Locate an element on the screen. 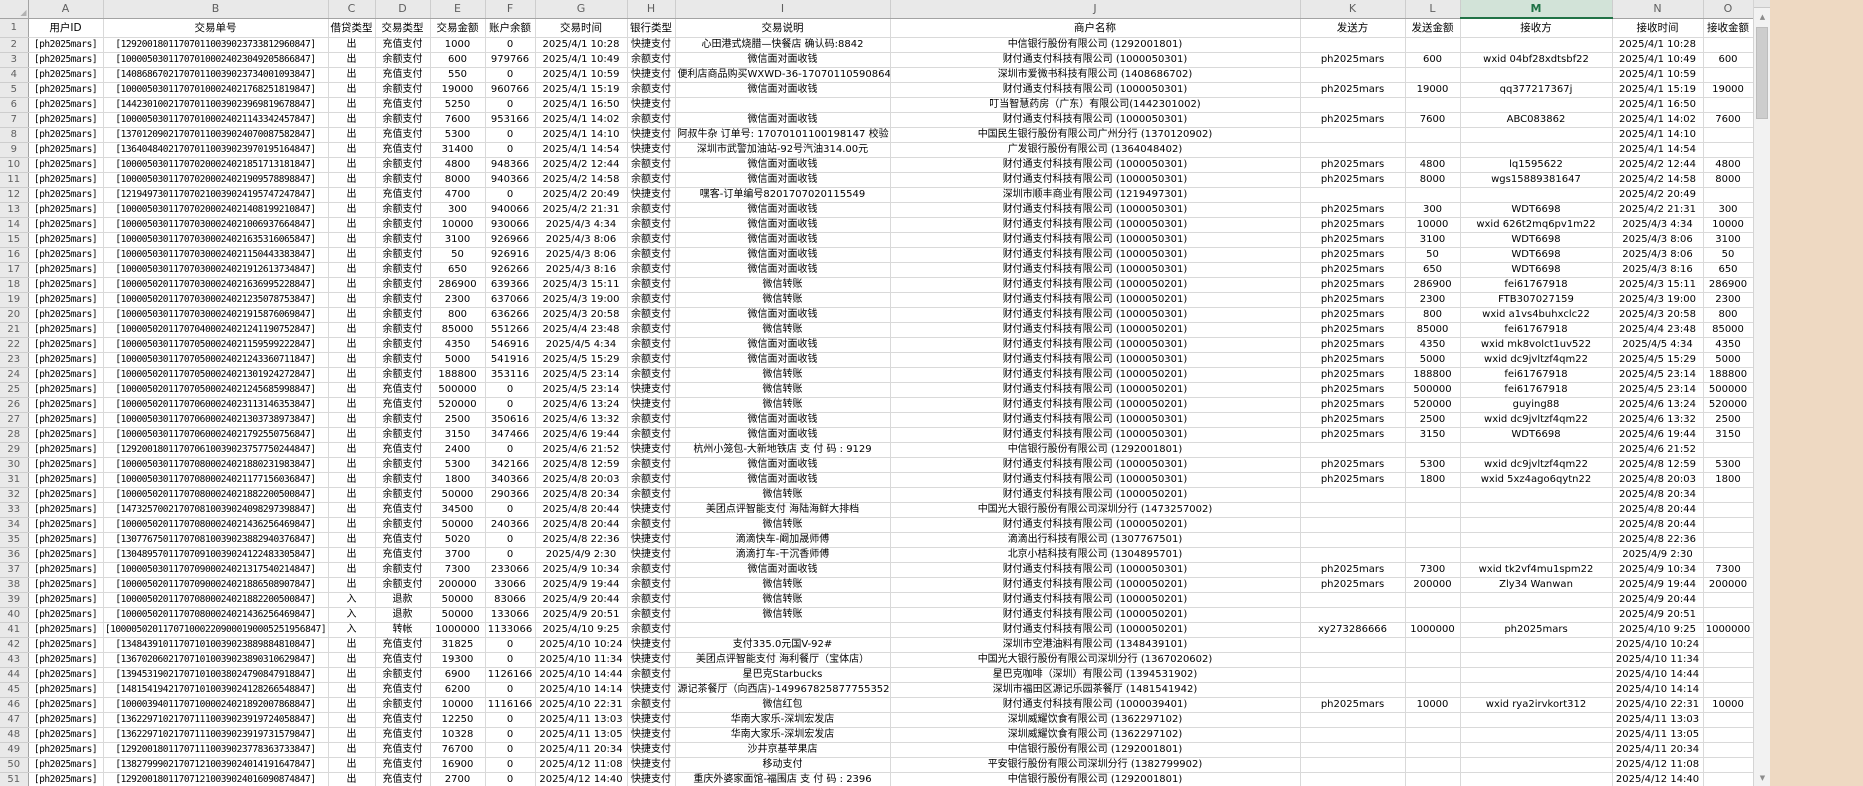 This screenshot has width=1863, height=786. cell-F46: 1116166 is located at coordinates (510, 705).